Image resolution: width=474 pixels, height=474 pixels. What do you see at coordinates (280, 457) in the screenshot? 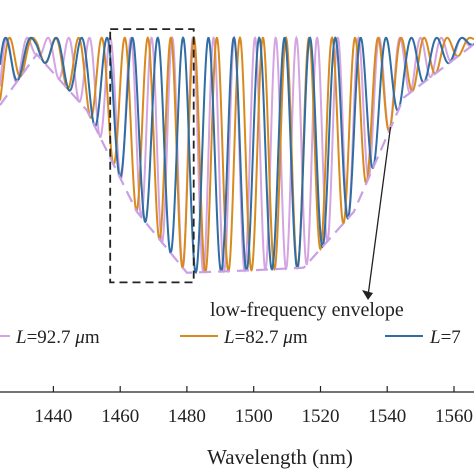
I see `x-axis-label: Wavelength (nm)` at bounding box center [280, 457].